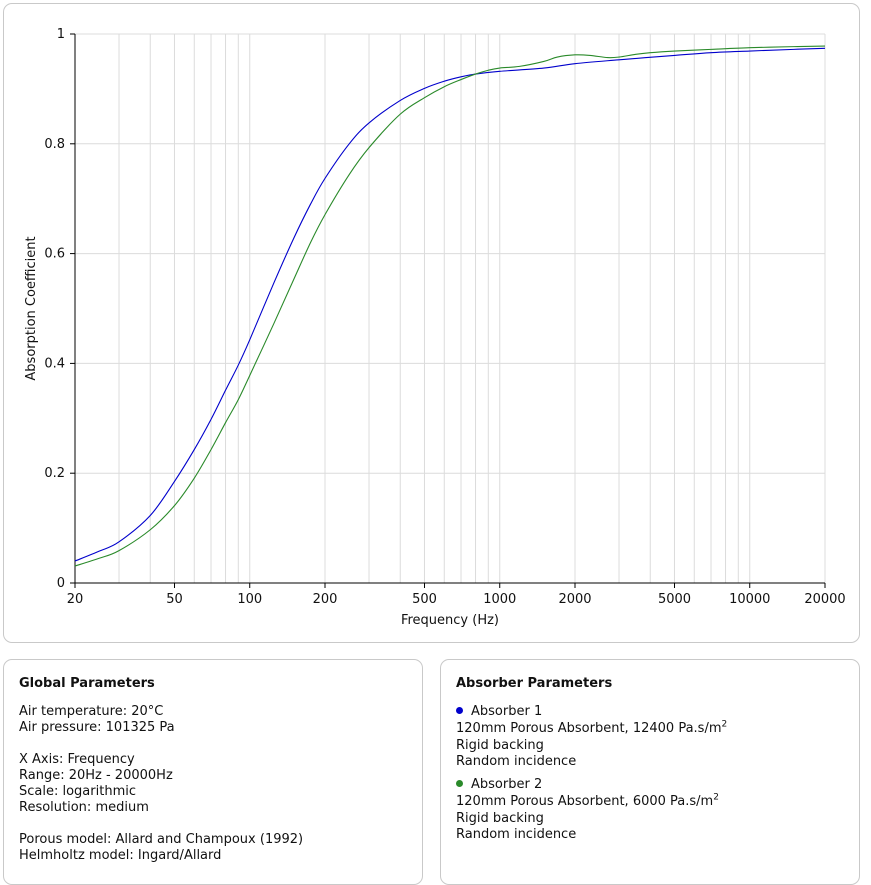 The image size is (871, 885). I want to click on absorber-1-heading: Absorber 1, so click(499, 712).